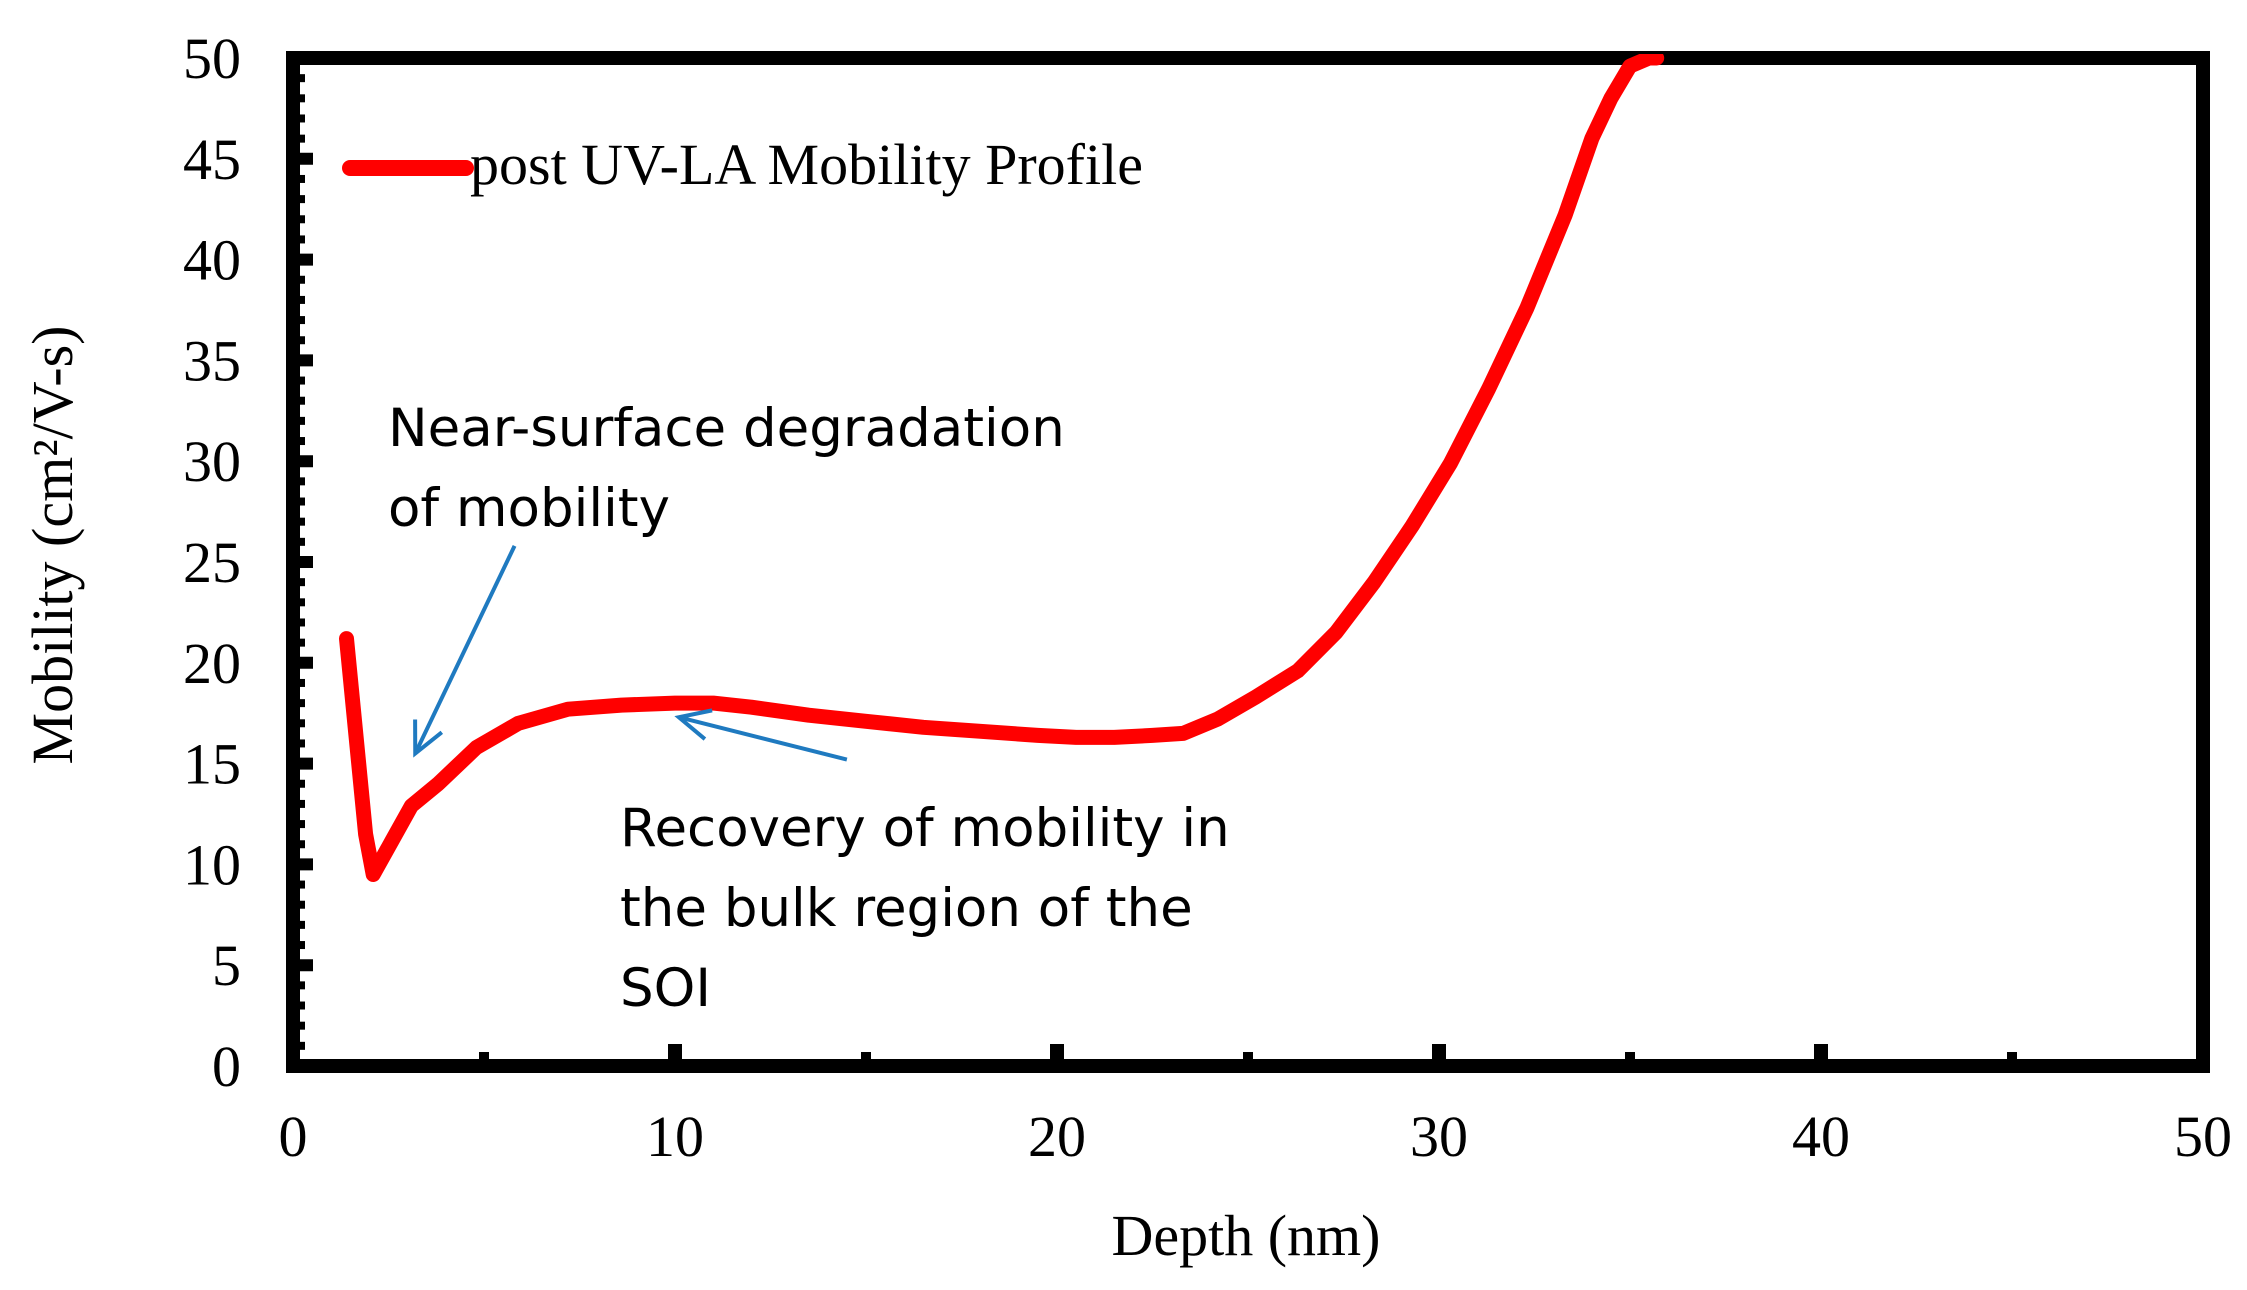 This screenshot has height=1290, width=2247. I want to click on y-tick-label: 5, so click(226, 965).